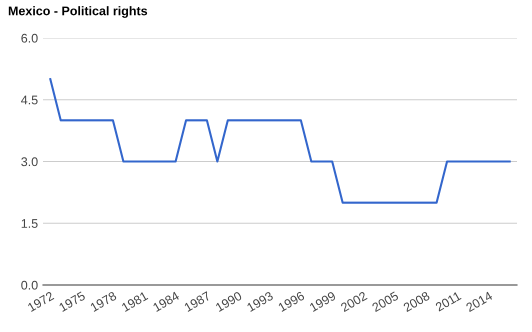 The height and width of the screenshot is (332, 532). Describe the element at coordinates (385, 301) in the screenshot. I see `x-tick-label: 2005` at that location.